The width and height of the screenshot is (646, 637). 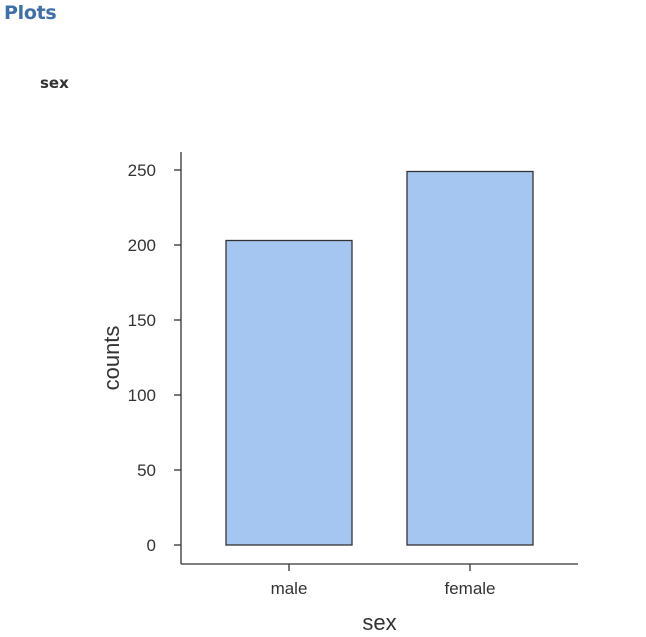 What do you see at coordinates (30, 13) in the screenshot?
I see `results-heading: Plots` at bounding box center [30, 13].